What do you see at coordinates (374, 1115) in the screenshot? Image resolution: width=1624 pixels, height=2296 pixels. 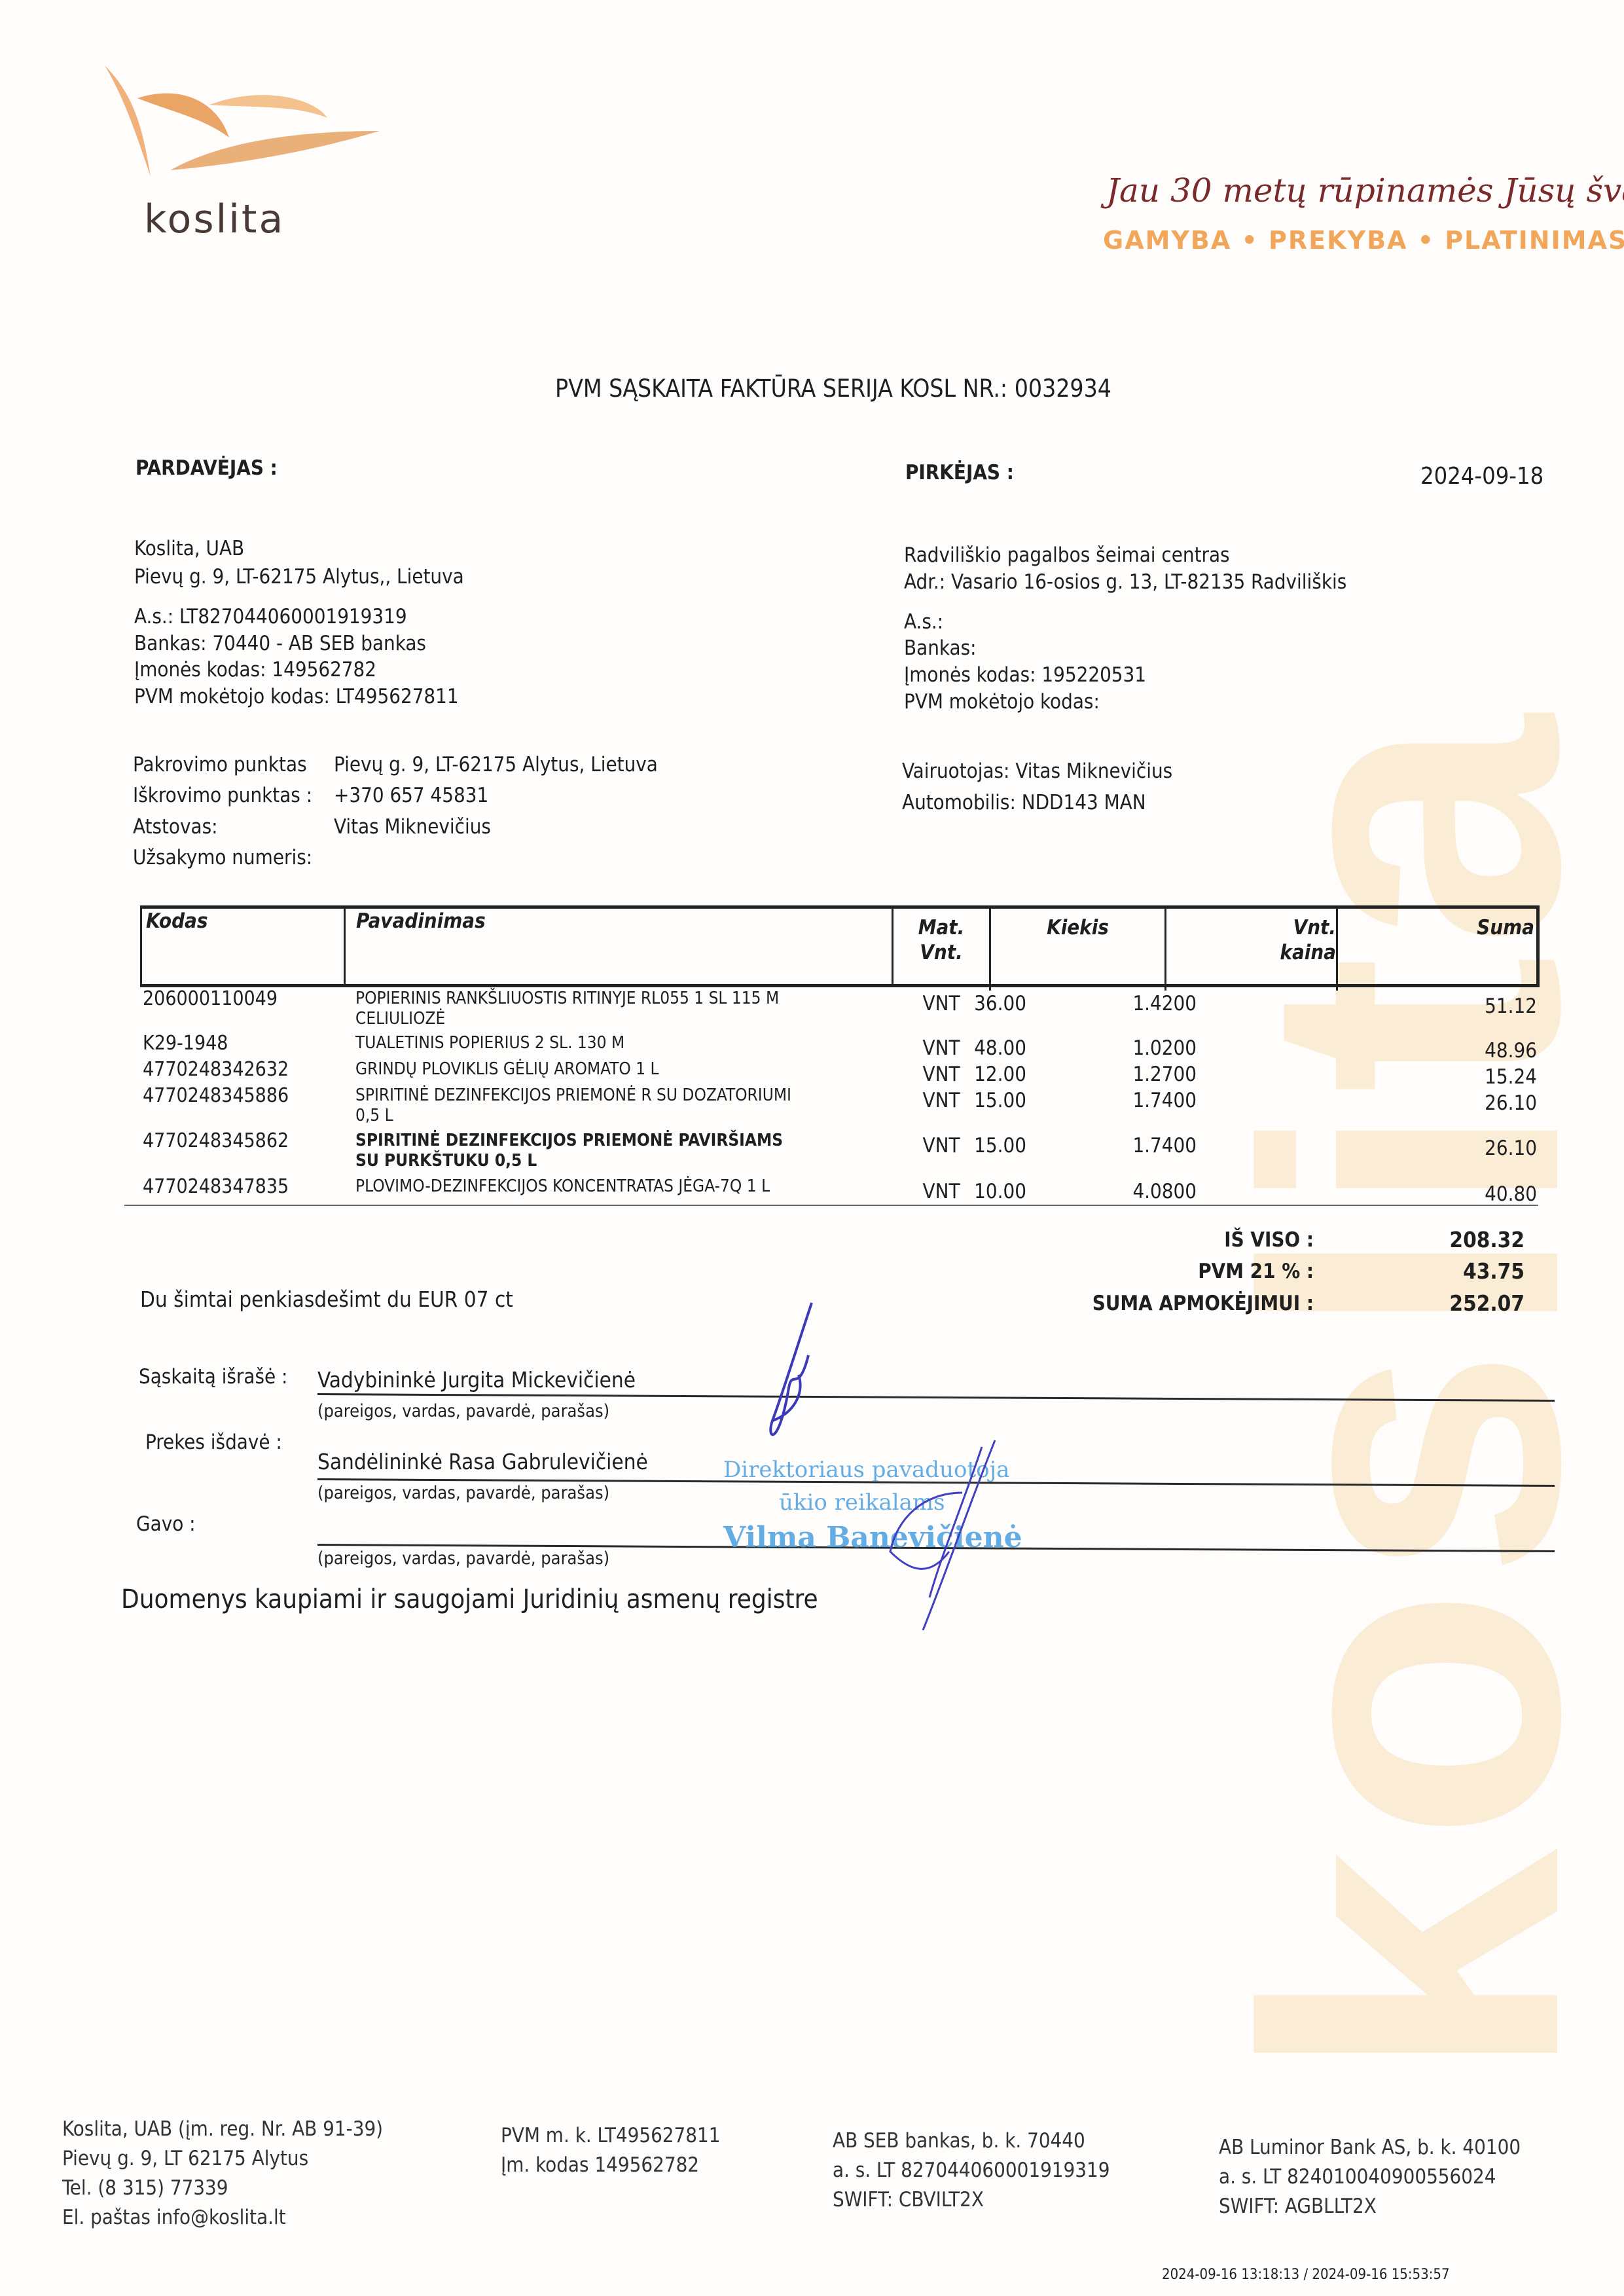 I see `item-name-cont: 0,5 L` at bounding box center [374, 1115].